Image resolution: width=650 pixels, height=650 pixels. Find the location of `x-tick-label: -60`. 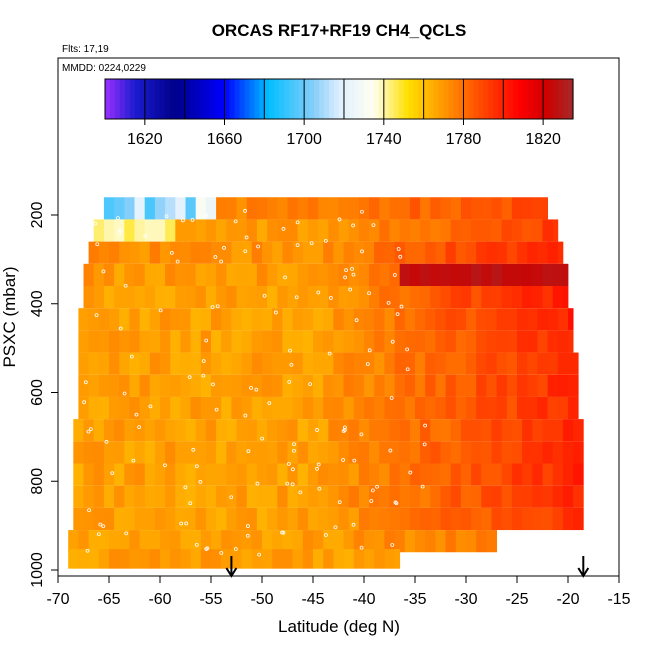

x-tick-label: -60 is located at coordinates (159, 599).